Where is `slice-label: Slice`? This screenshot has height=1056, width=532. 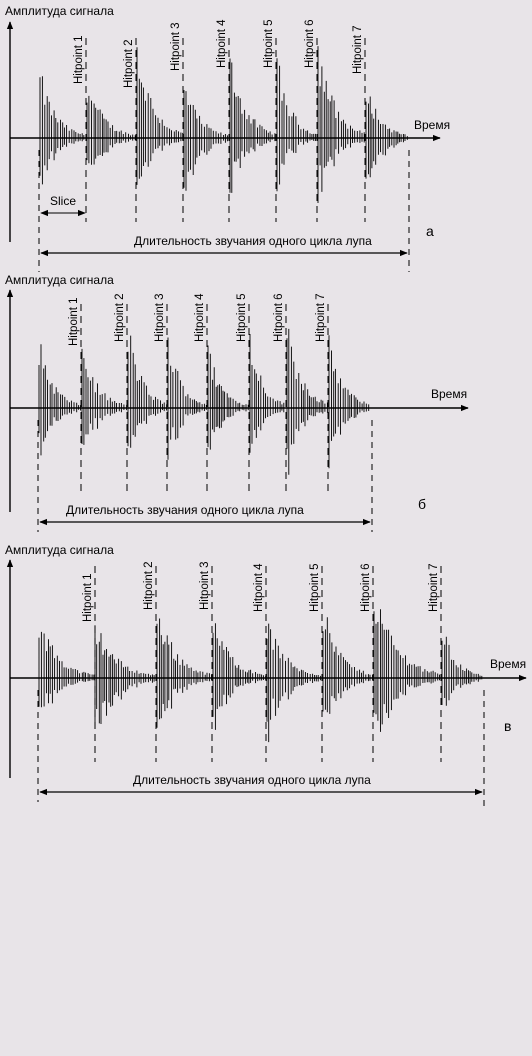
slice-label: Slice is located at coordinates (63, 201).